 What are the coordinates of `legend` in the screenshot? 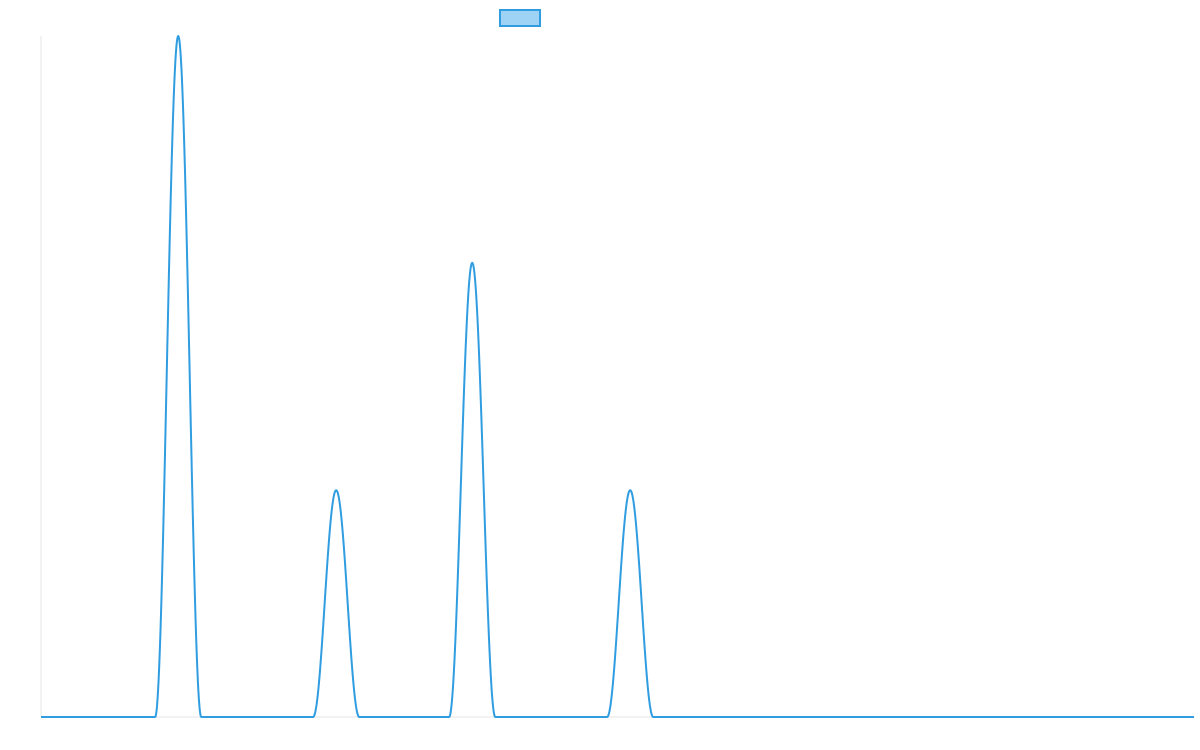 It's located at (520, 18).